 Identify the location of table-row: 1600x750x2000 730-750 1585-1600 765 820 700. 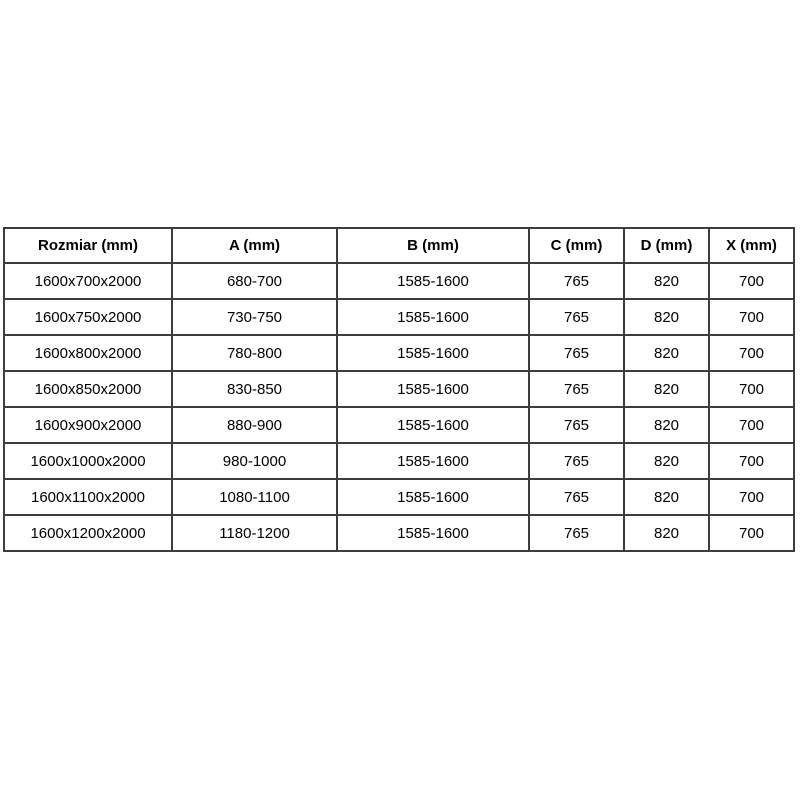
(399, 317).